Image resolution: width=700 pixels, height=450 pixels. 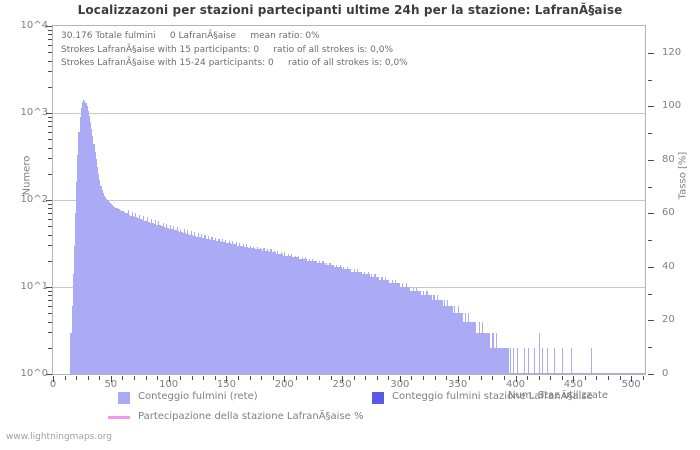 What do you see at coordinates (34, 373) in the screenshot?
I see `y-tick-label-left: 10^0` at bounding box center [34, 373].